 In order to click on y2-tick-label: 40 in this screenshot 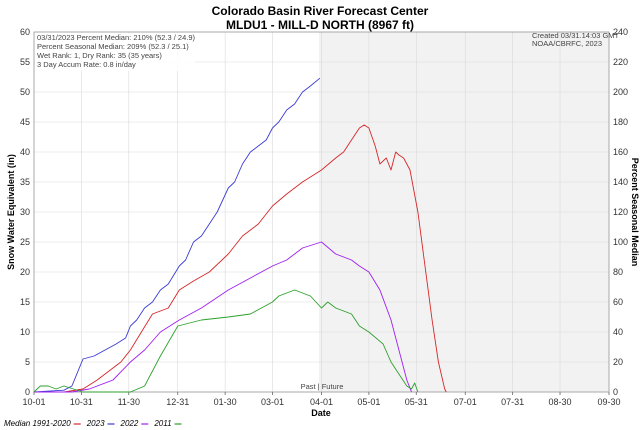, I will do `click(618, 332)`.